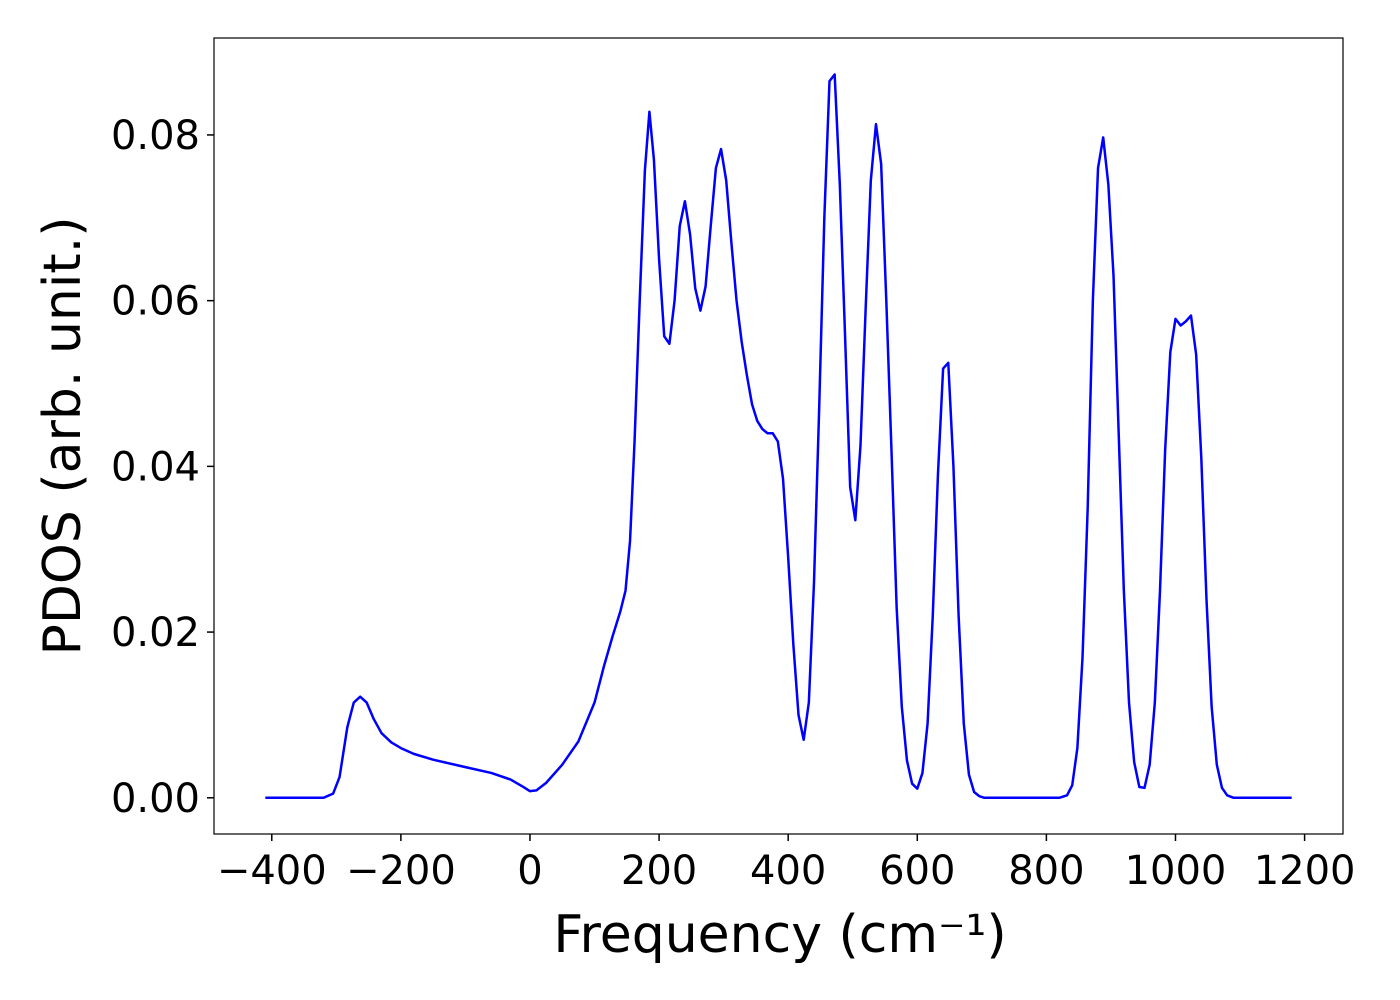 The image size is (1400, 1000). I want to click on x-tick-label: −200, so click(401, 871).